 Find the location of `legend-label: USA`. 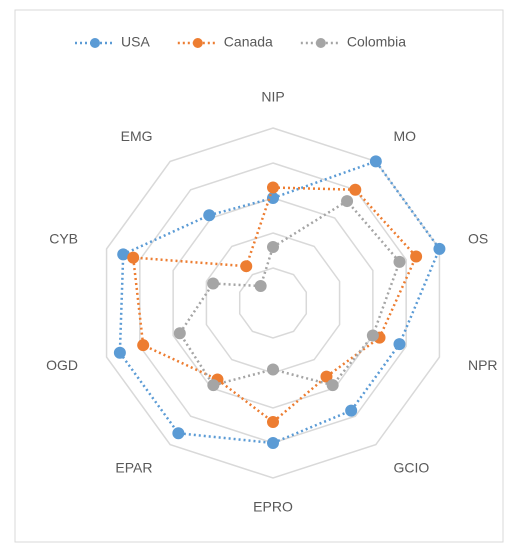

legend-label: USA is located at coordinates (135, 42).